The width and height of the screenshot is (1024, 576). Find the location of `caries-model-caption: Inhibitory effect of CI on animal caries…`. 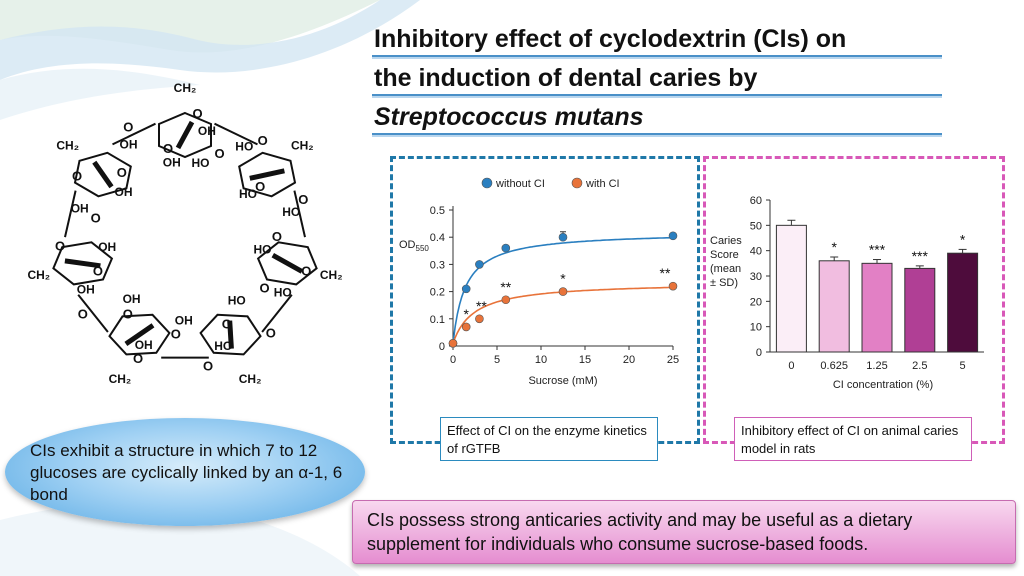

caries-model-caption: Inhibitory effect of CI on animal caries… is located at coordinates (853, 439).